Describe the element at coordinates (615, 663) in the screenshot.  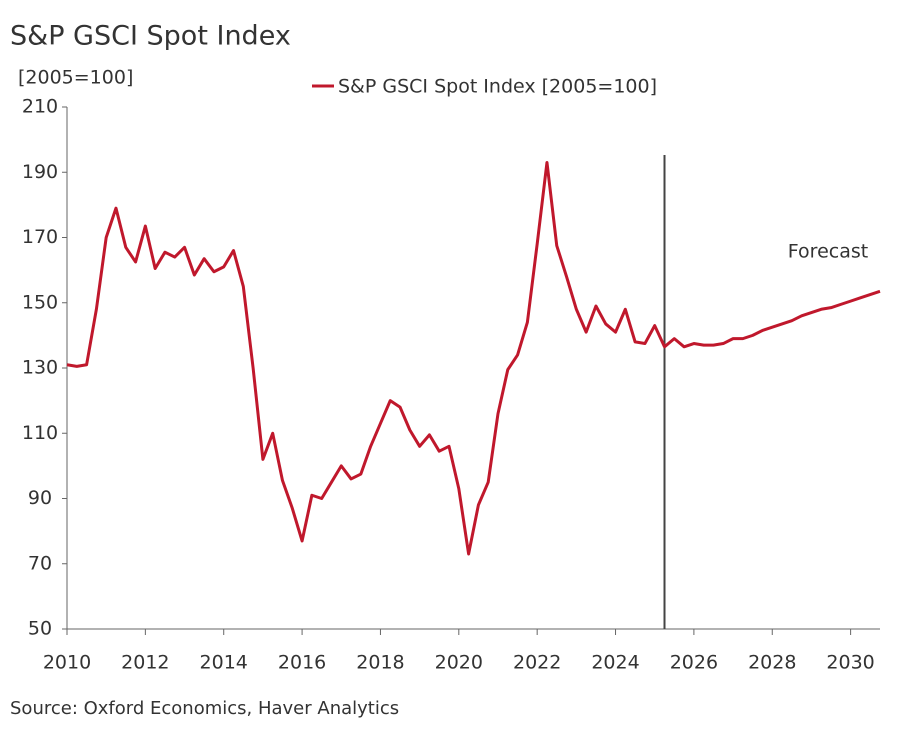
I see `x-tick-label: 2024` at that location.